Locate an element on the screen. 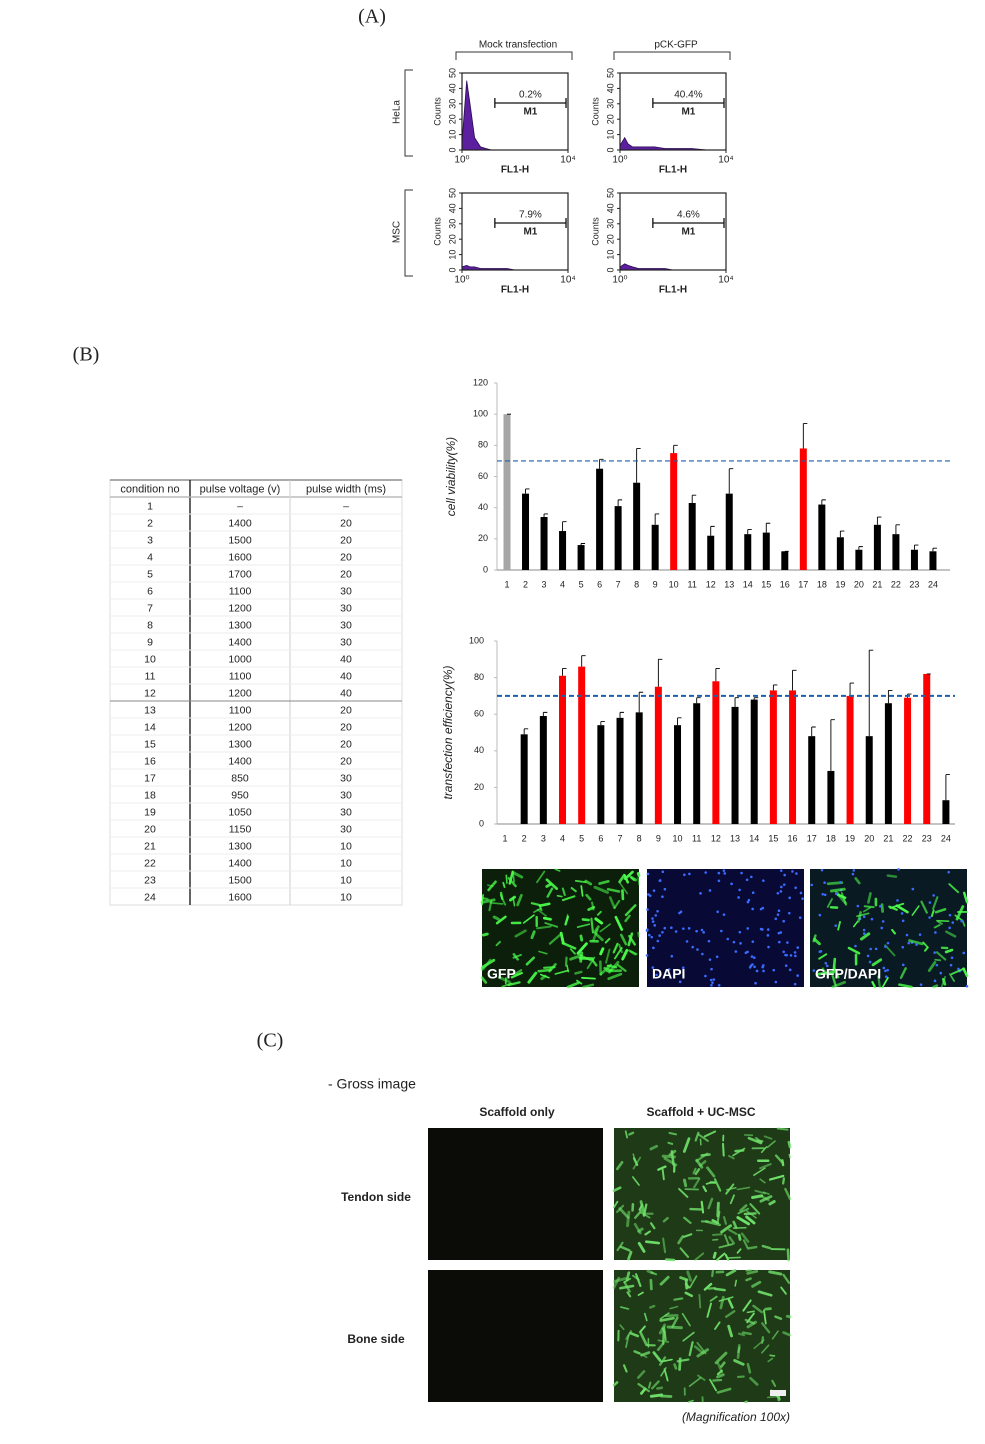 The image size is (985, 1444). table-cell: 15 is located at coordinates (150, 744).